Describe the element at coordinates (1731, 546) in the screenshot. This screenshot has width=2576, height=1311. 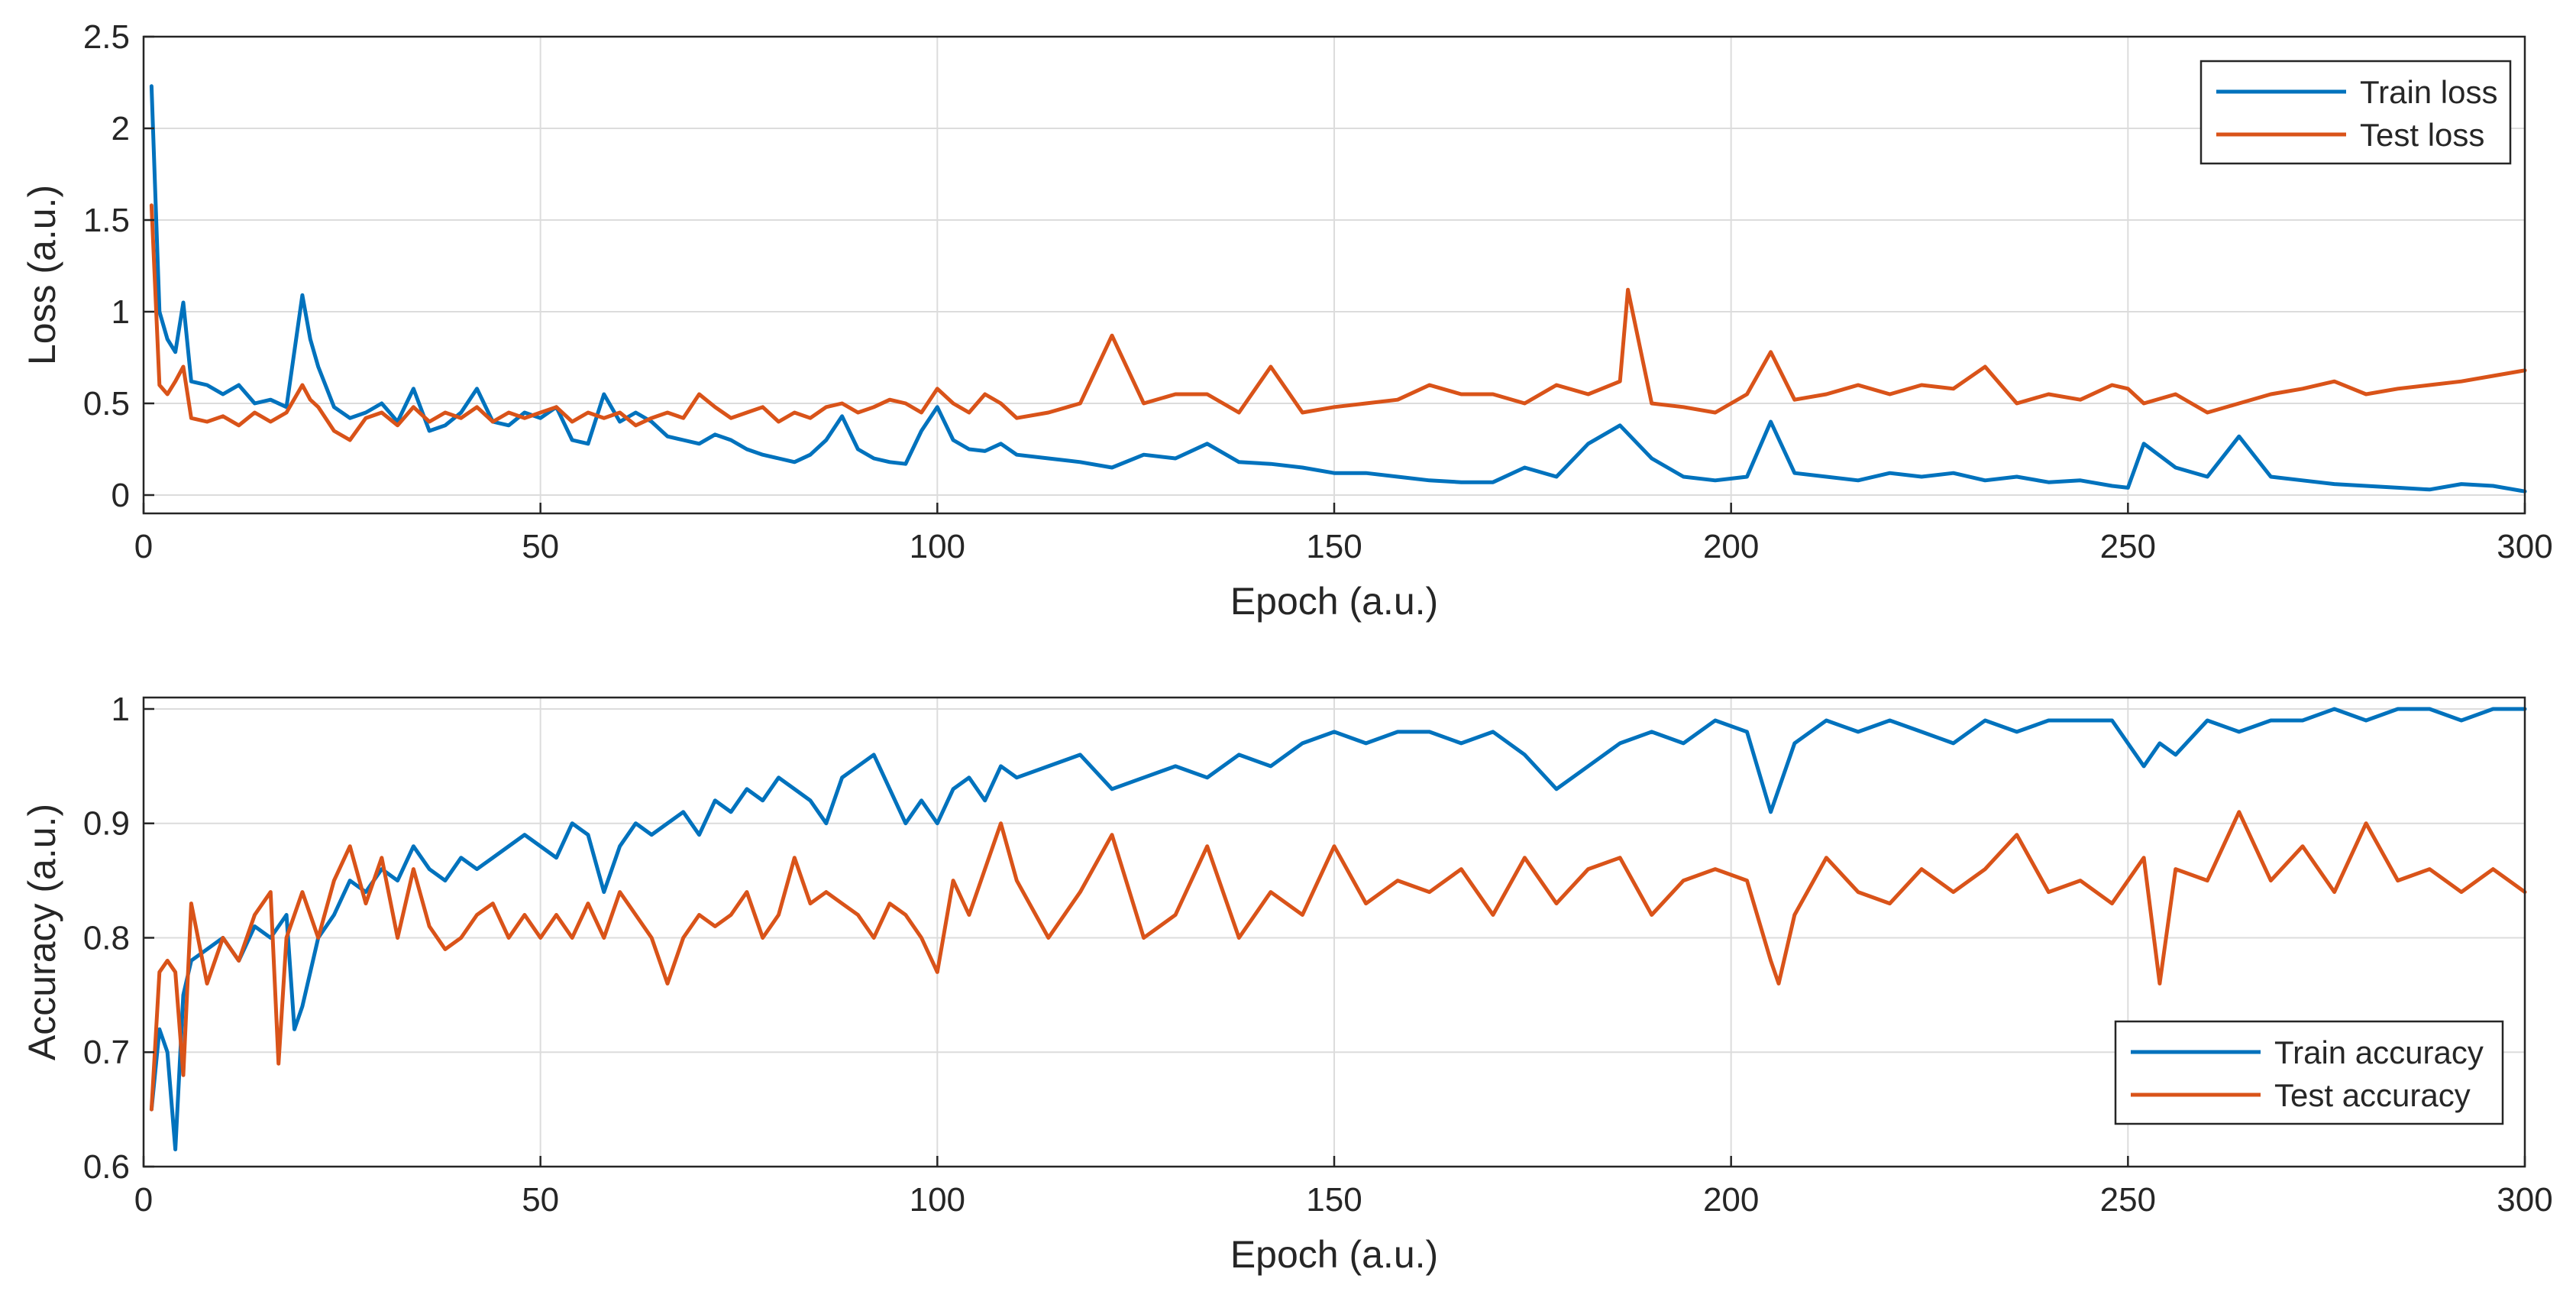
I see `loss-x-tick-label: 200` at that location.